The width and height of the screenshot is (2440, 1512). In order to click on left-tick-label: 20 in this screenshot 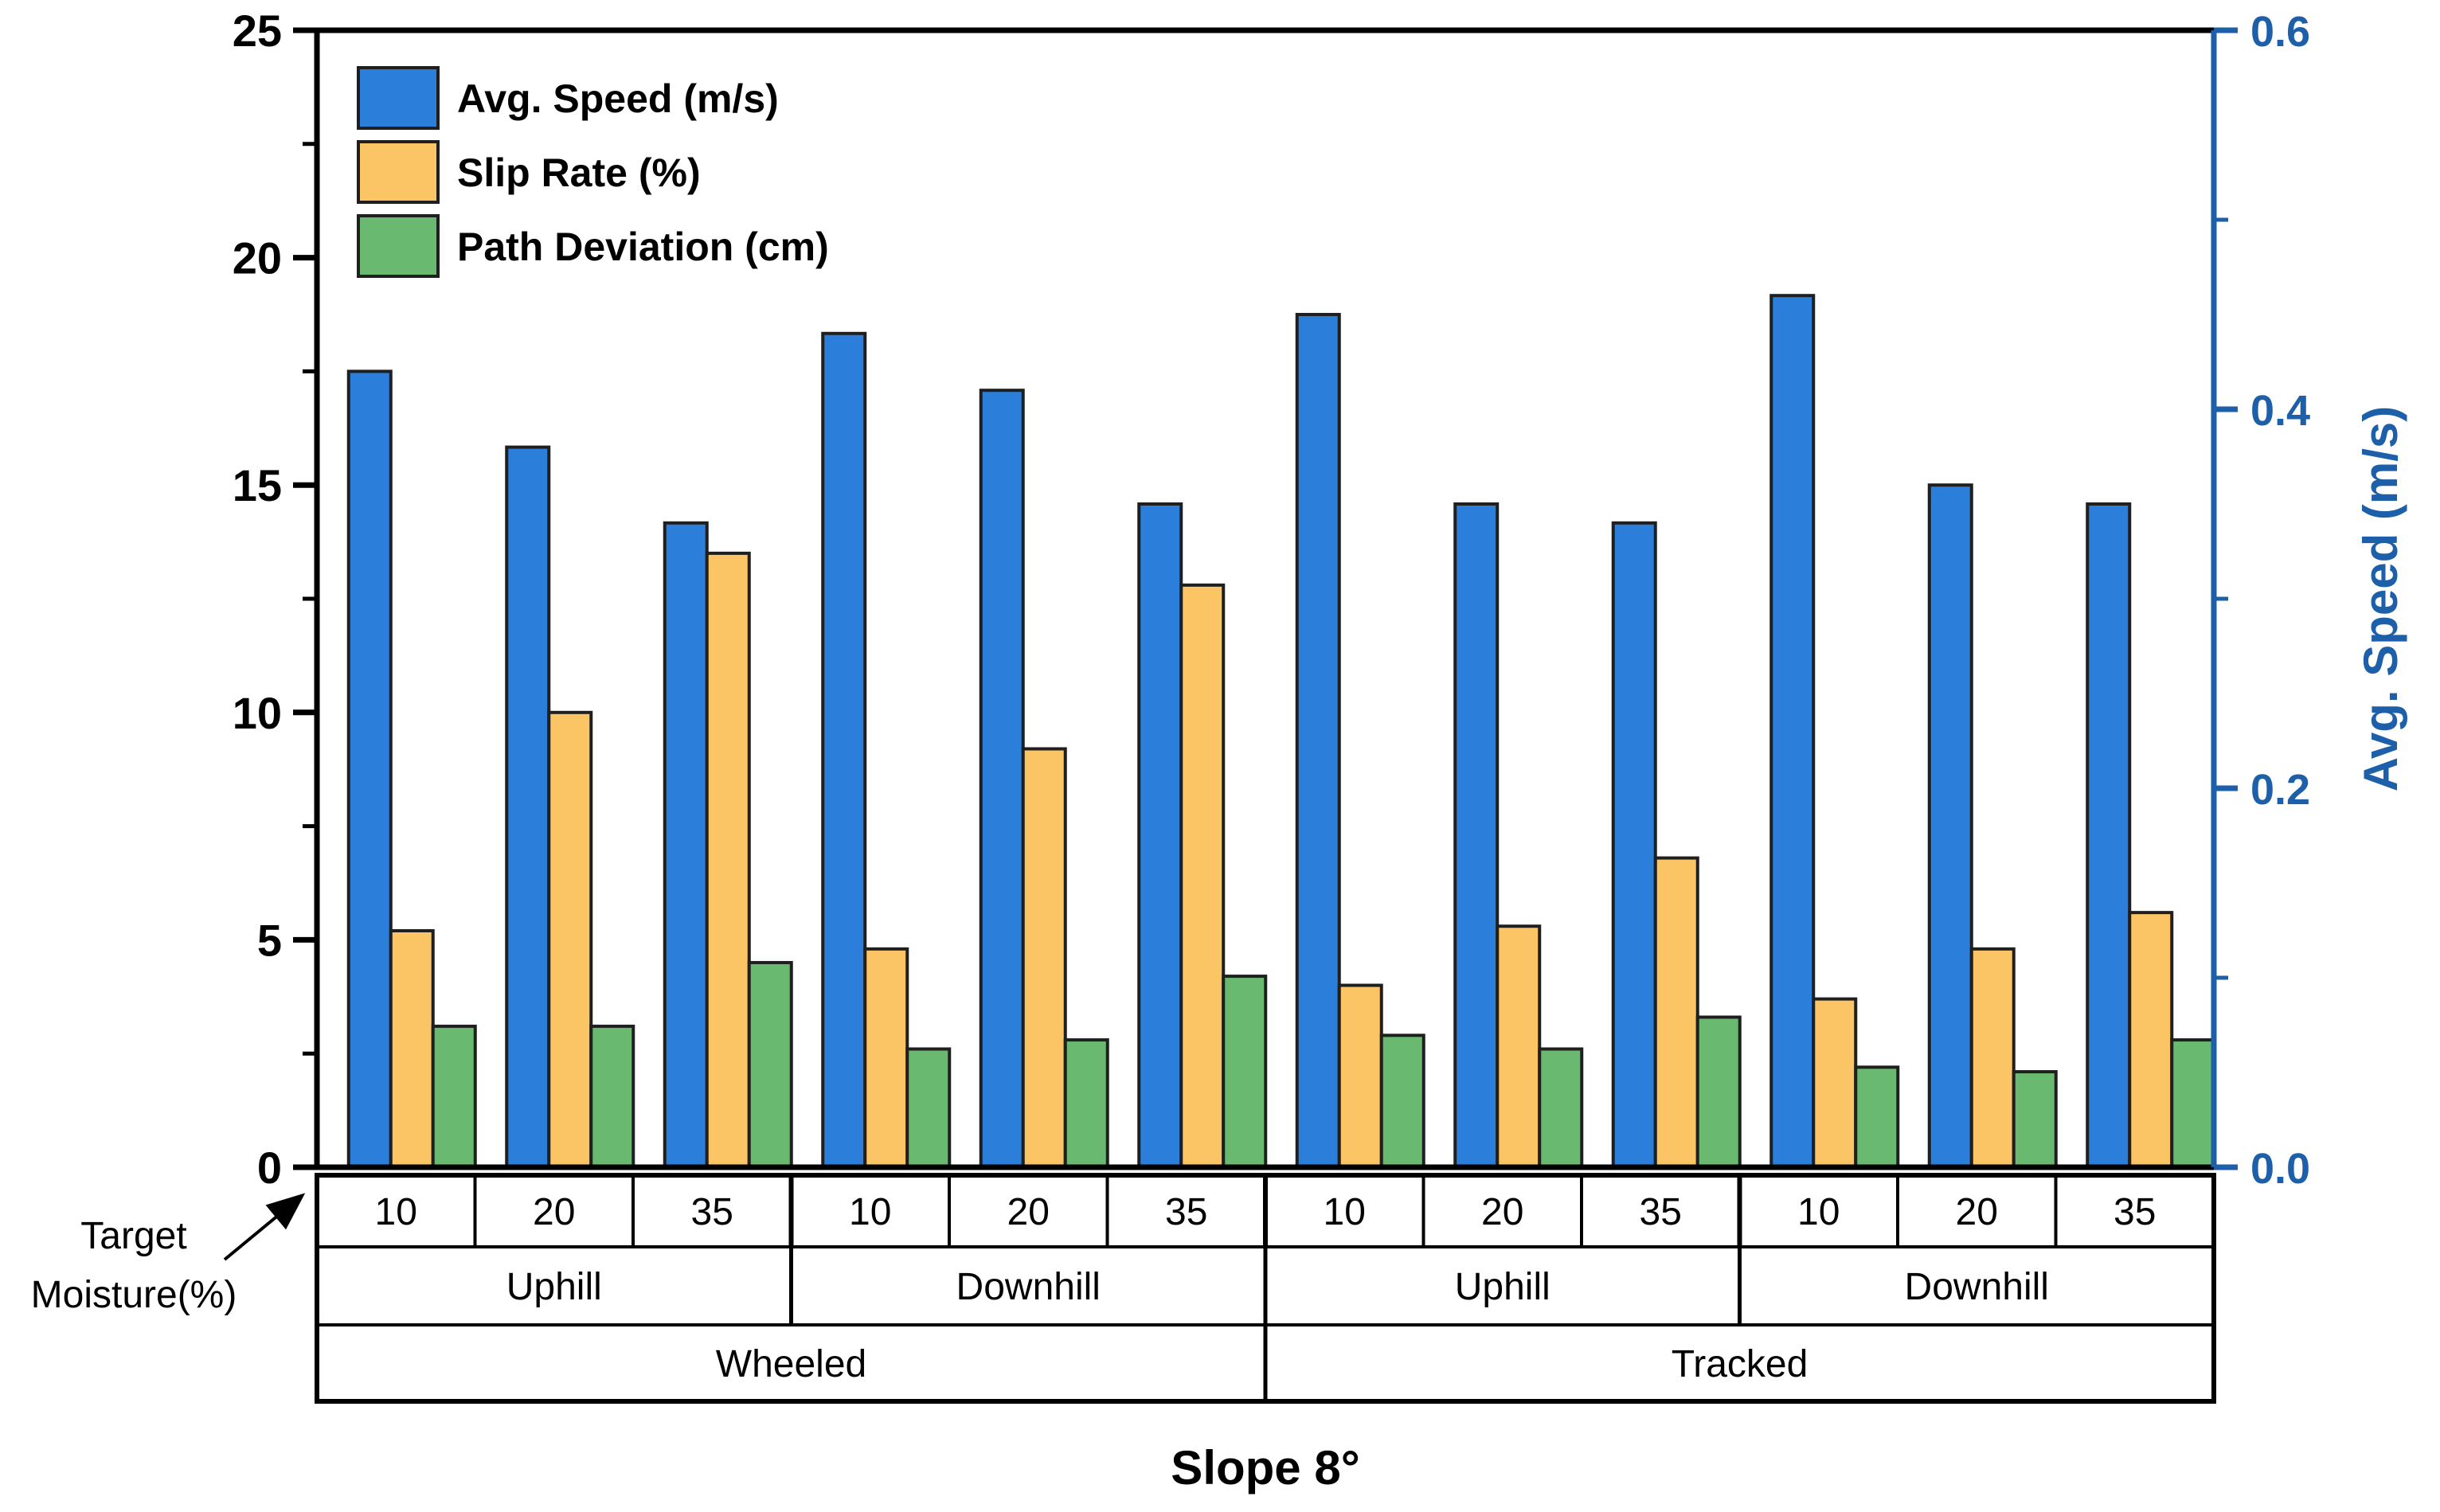, I will do `click(257, 258)`.